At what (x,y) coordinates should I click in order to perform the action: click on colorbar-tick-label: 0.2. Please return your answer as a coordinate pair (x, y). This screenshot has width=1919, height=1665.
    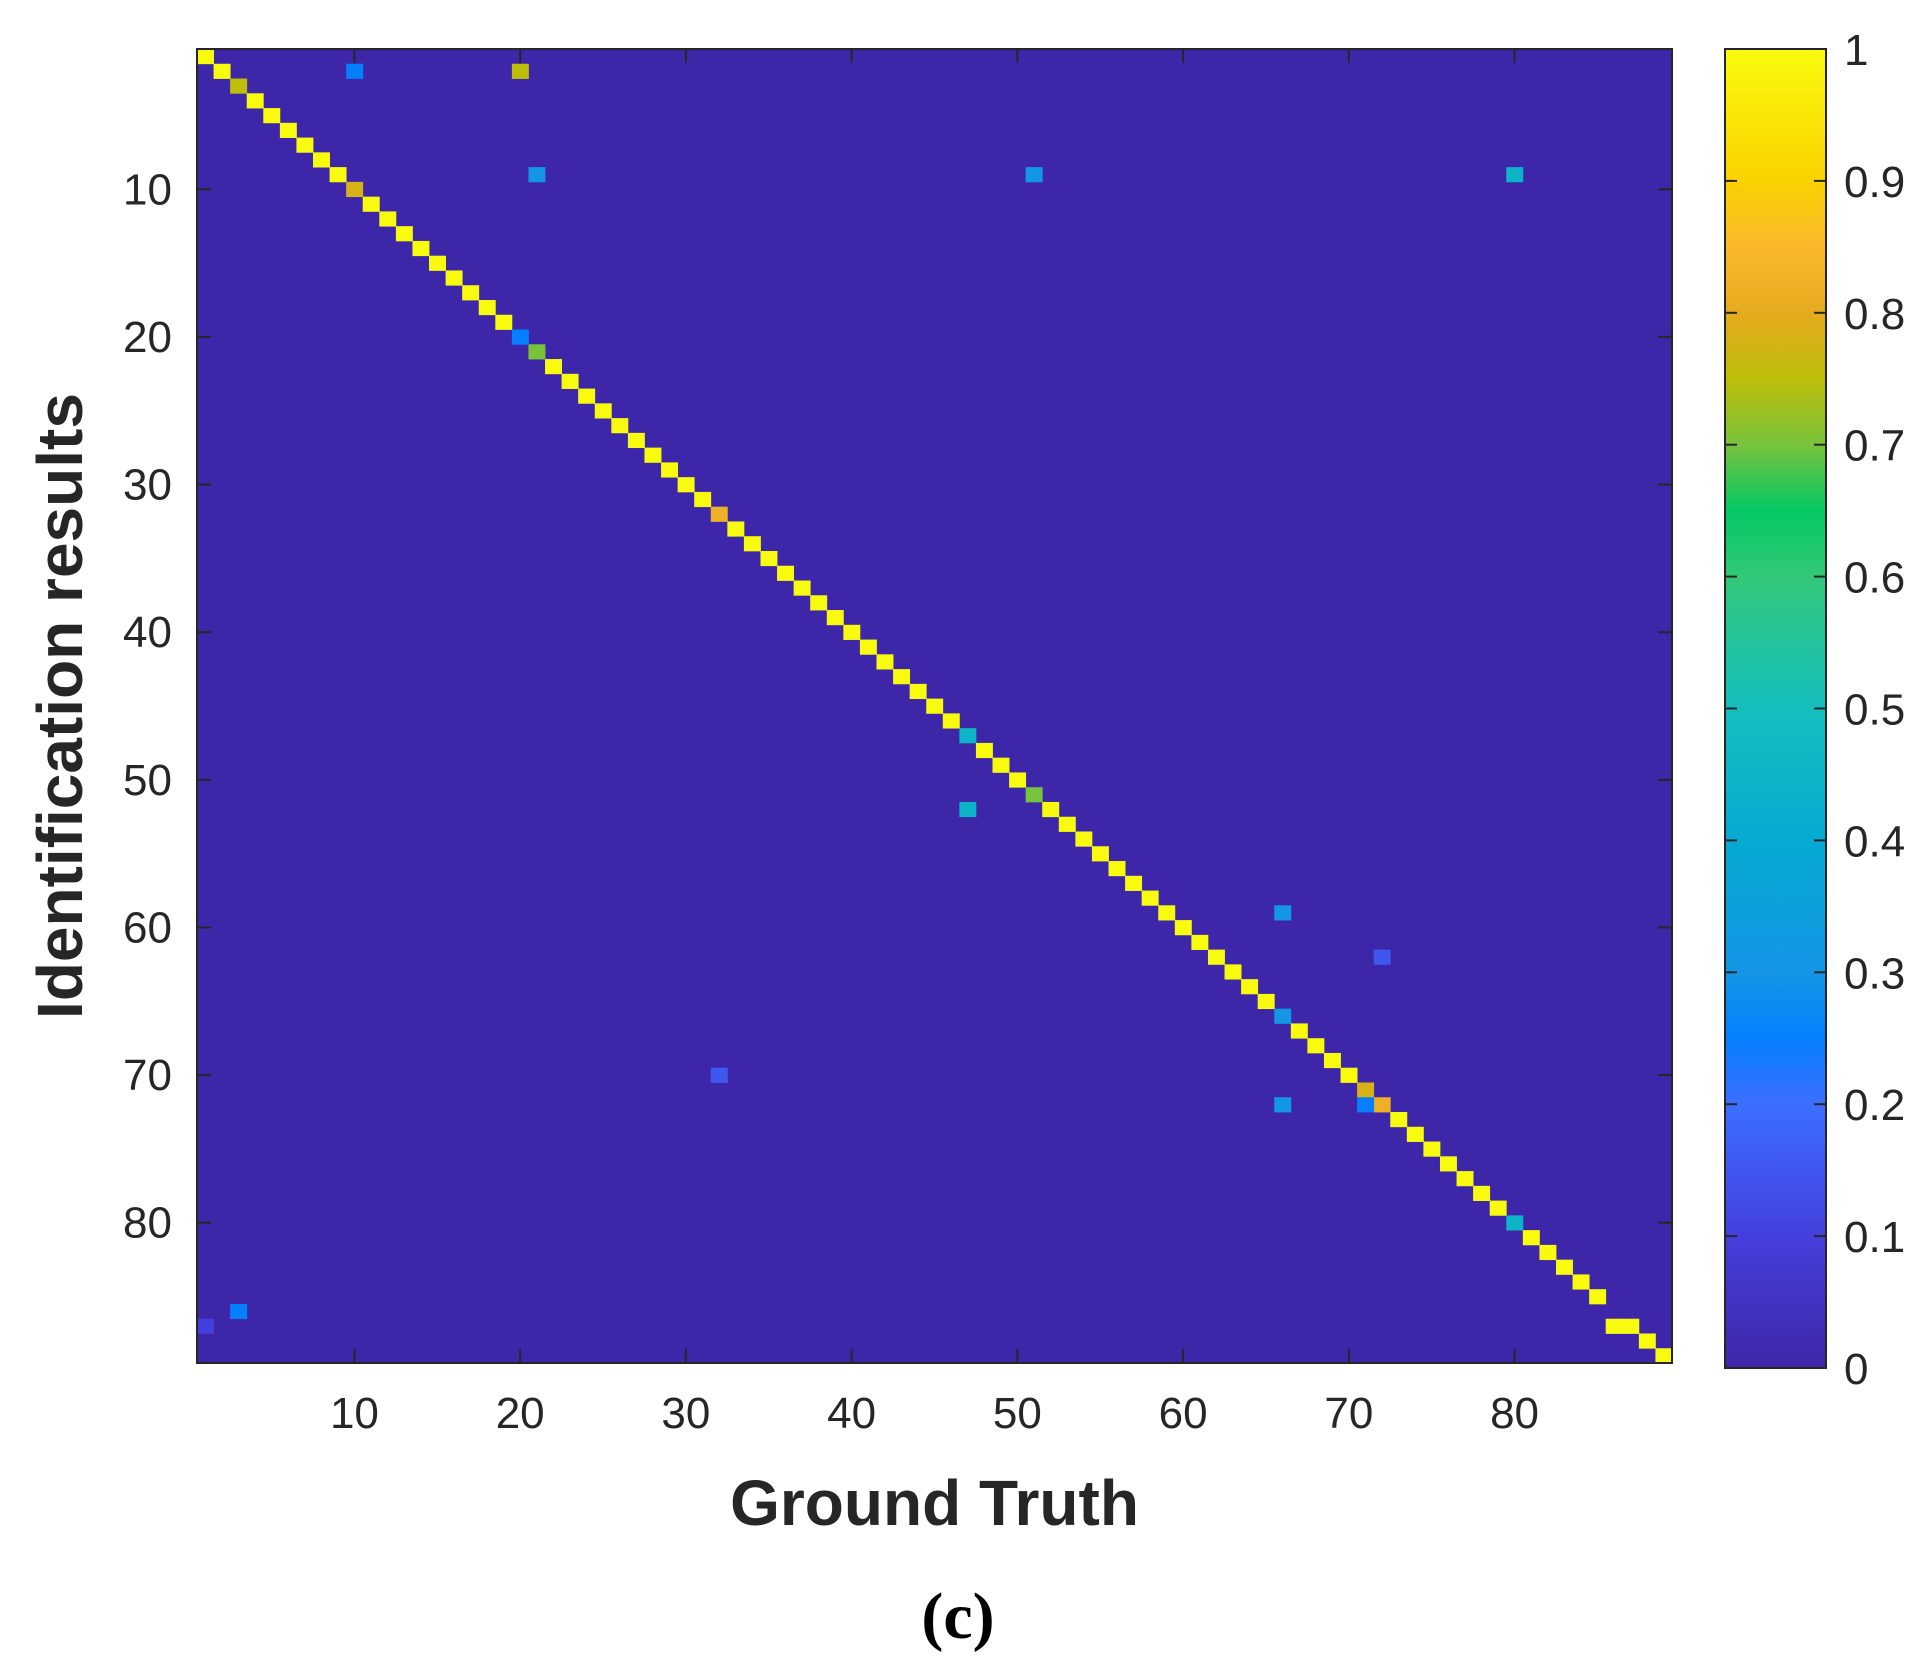
    Looking at the image, I should click on (1874, 1105).